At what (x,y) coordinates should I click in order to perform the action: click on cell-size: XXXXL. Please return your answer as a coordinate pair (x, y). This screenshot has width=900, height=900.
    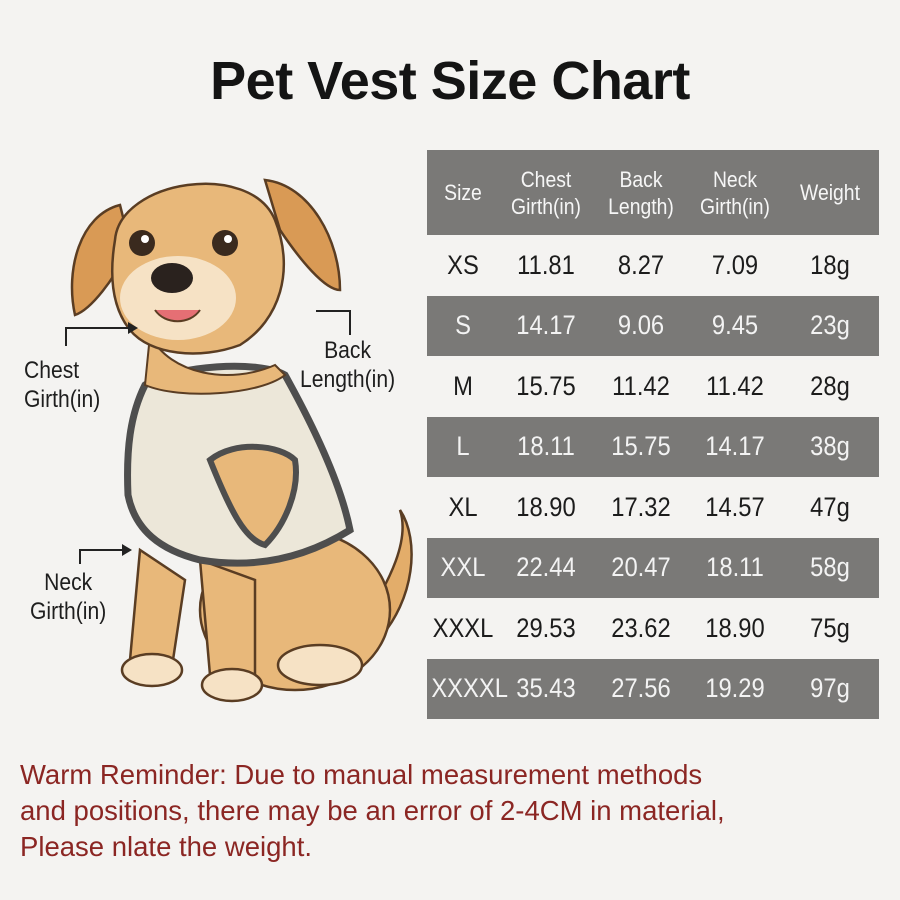
    Looking at the image, I should click on (469, 688).